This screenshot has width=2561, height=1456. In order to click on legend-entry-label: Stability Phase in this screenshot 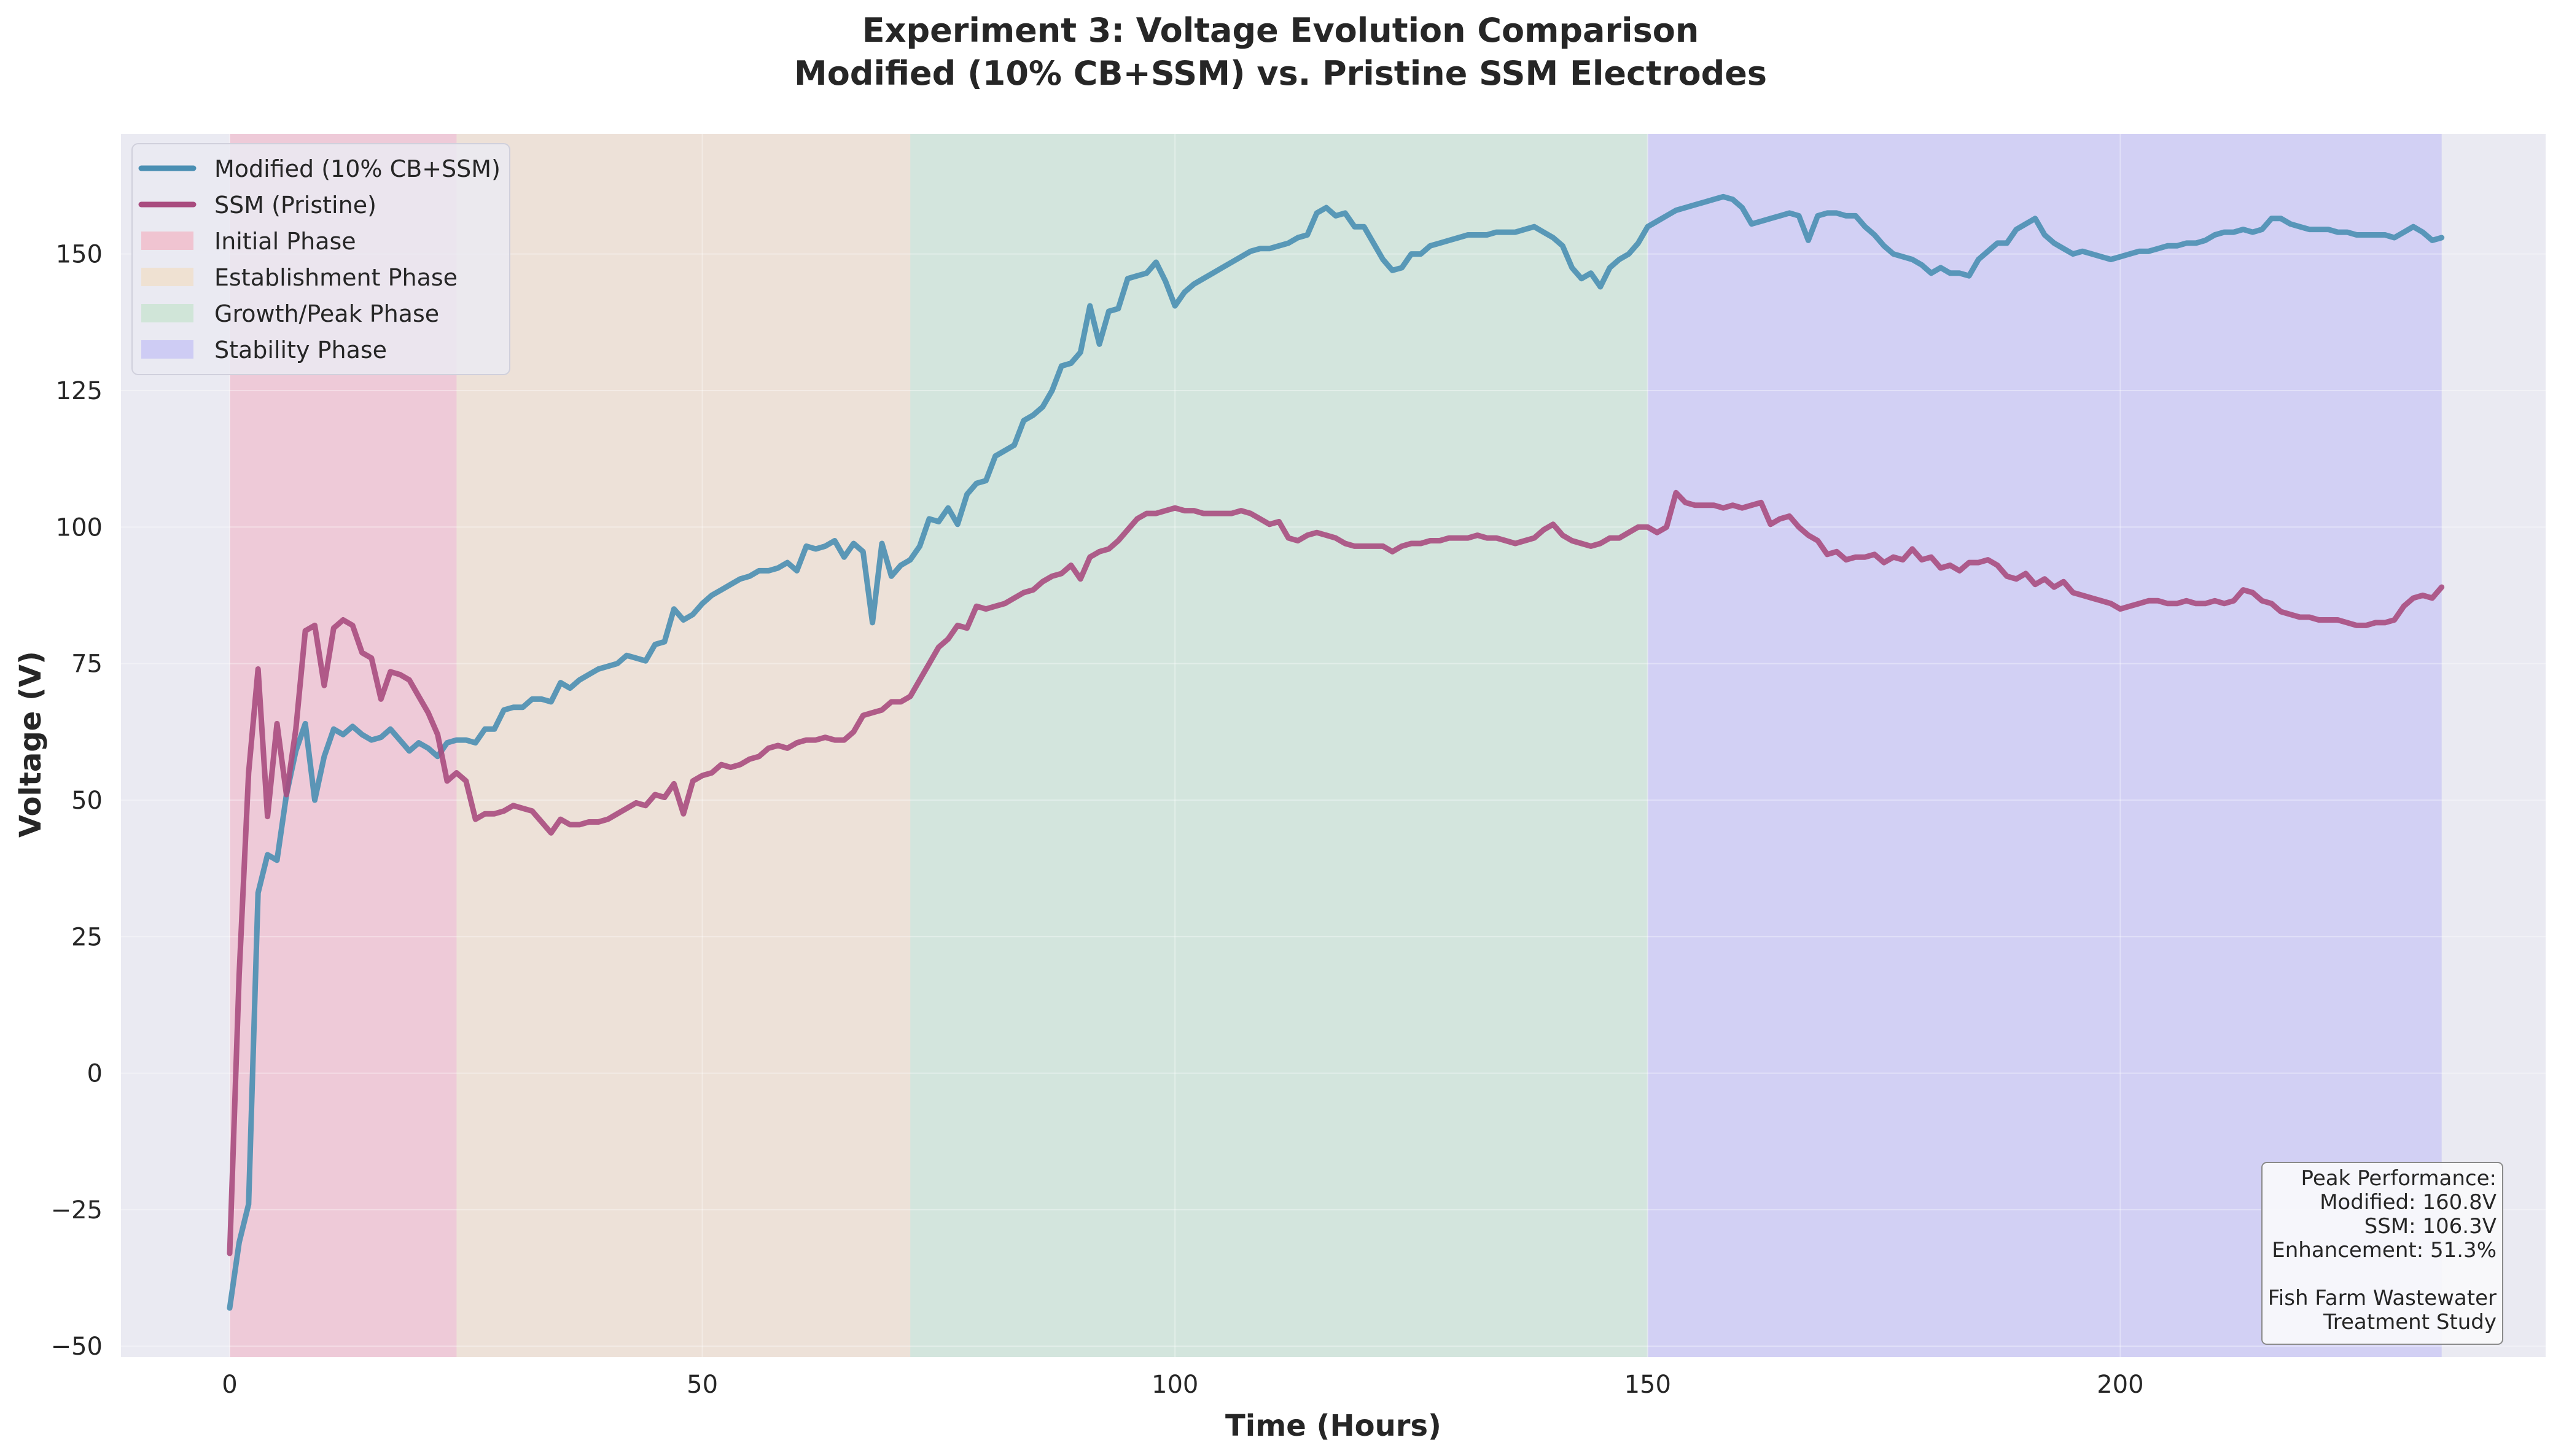, I will do `click(300, 350)`.